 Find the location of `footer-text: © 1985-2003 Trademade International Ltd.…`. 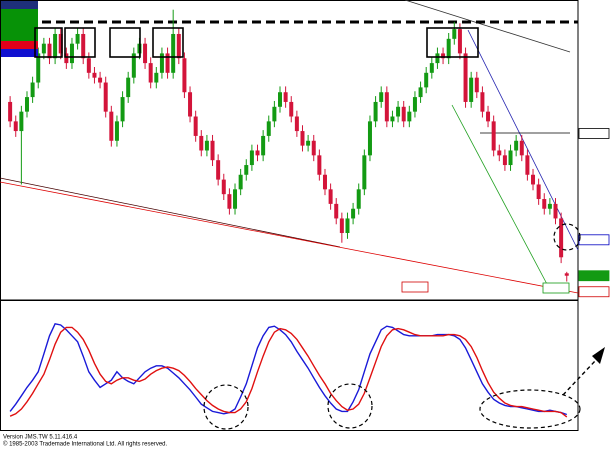

footer-text: © 1985-2003 Trademade International Ltd.… is located at coordinates (85, 444).